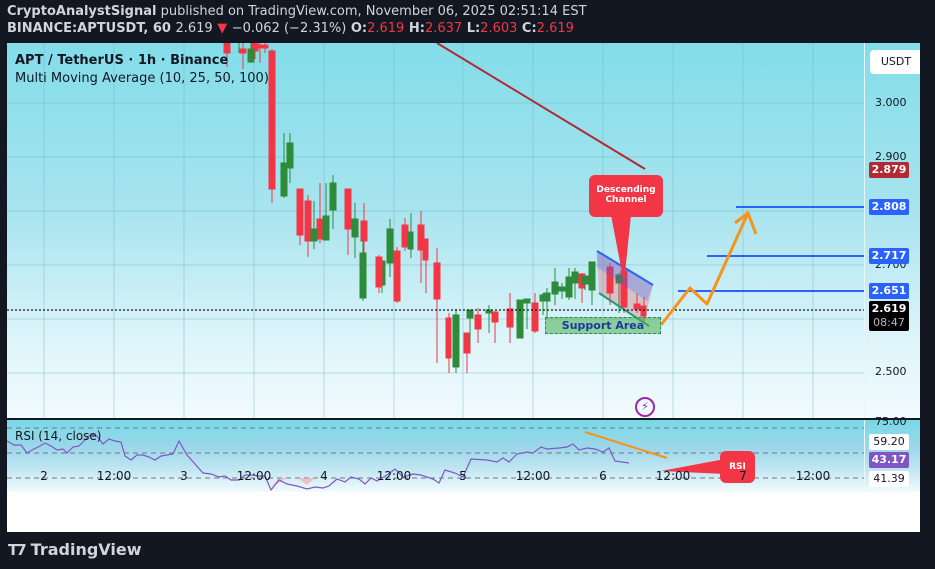 Image resolution: width=935 pixels, height=569 pixels. What do you see at coordinates (889, 256) in the screenshot?
I see `target-2-label: 2.717` at bounding box center [889, 256].